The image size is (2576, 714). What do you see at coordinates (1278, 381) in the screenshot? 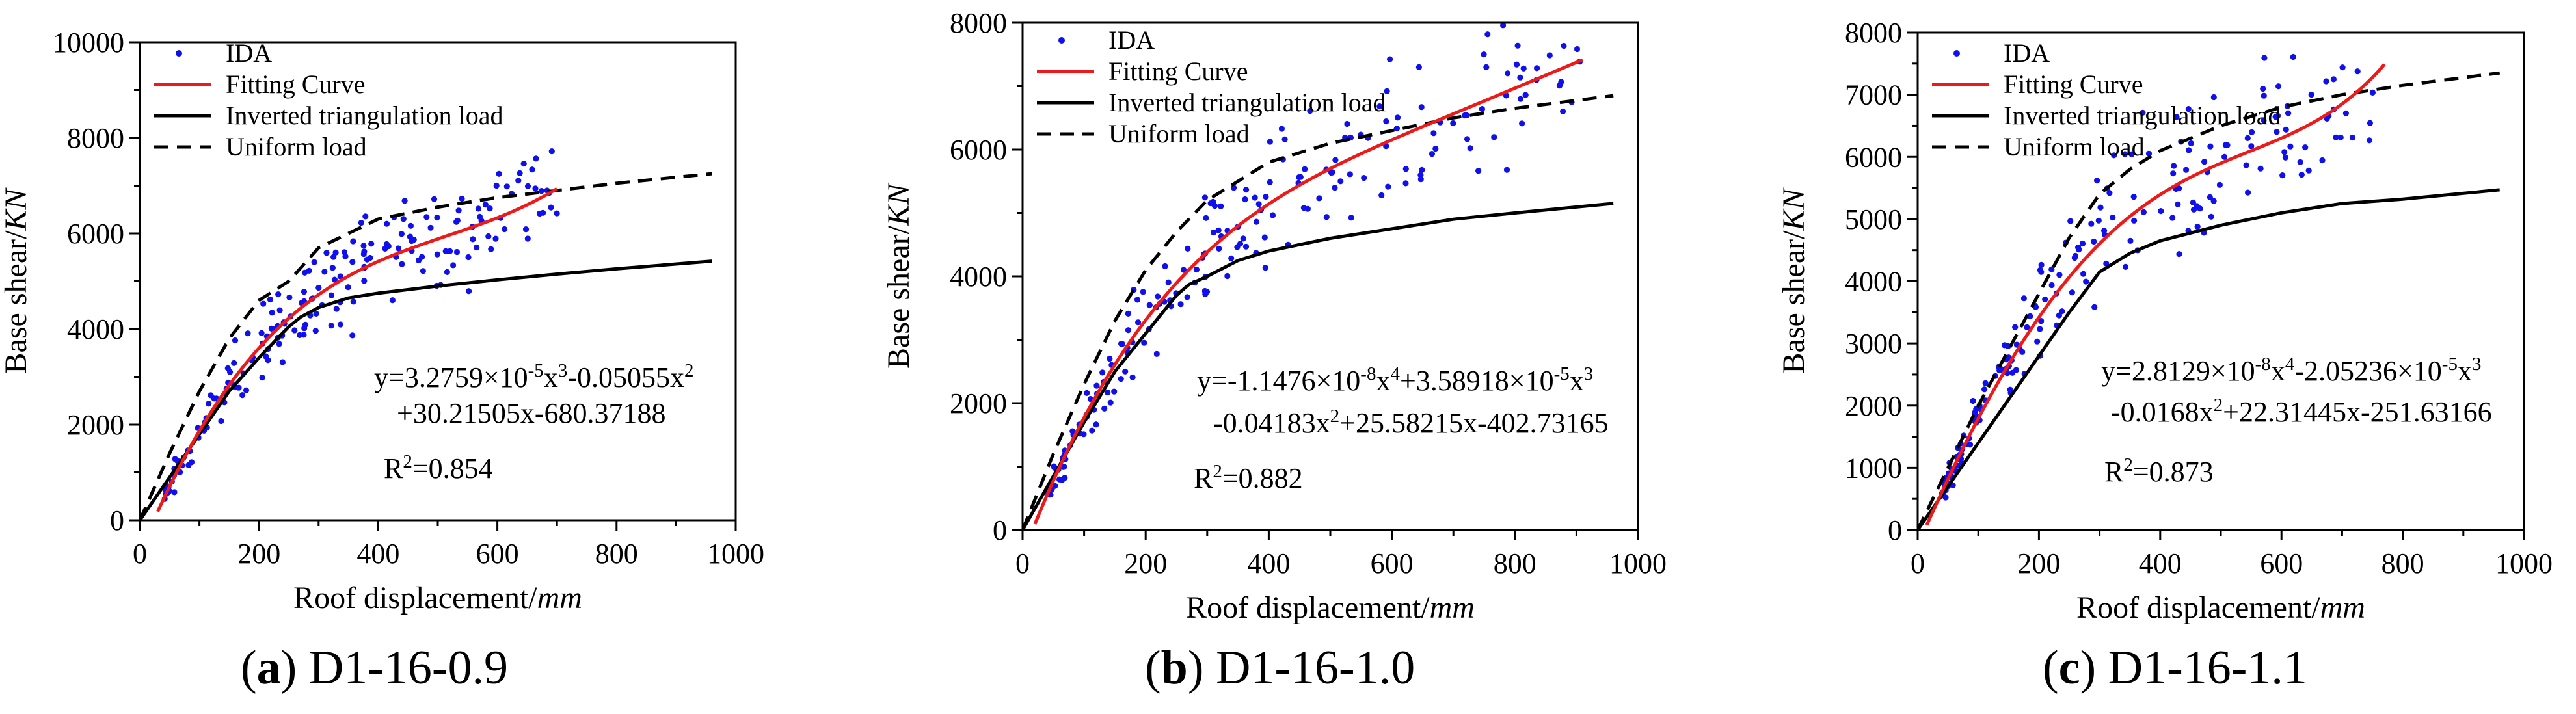
I see `fit-equation-line-part: y=-1.1476×10` at bounding box center [1278, 381].